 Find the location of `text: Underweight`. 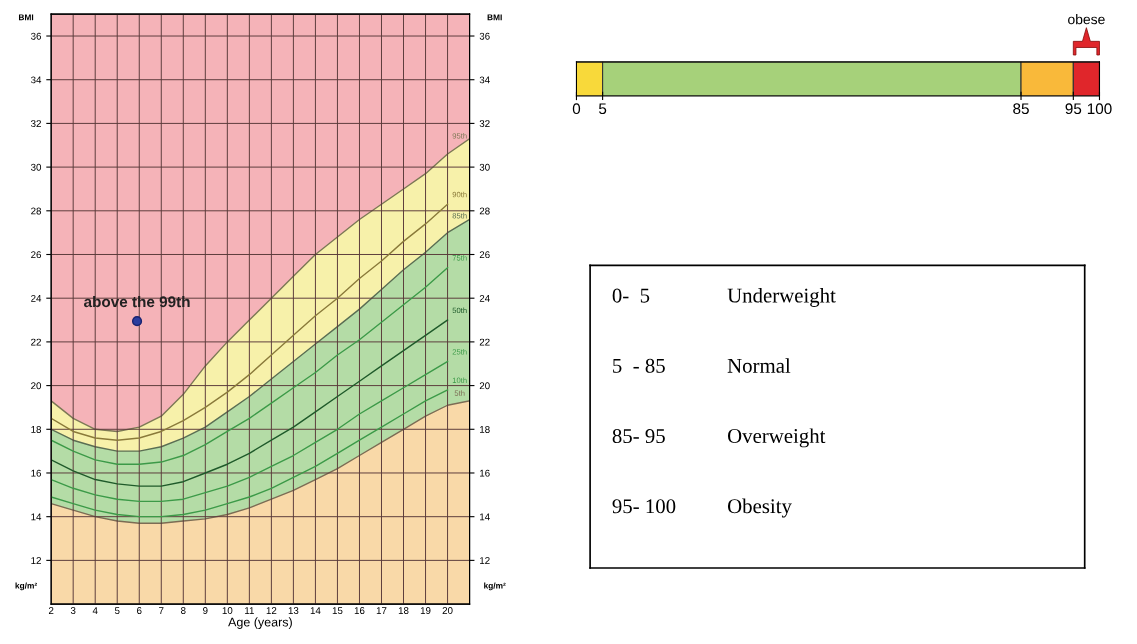

text: Underweight is located at coordinates (781, 297).